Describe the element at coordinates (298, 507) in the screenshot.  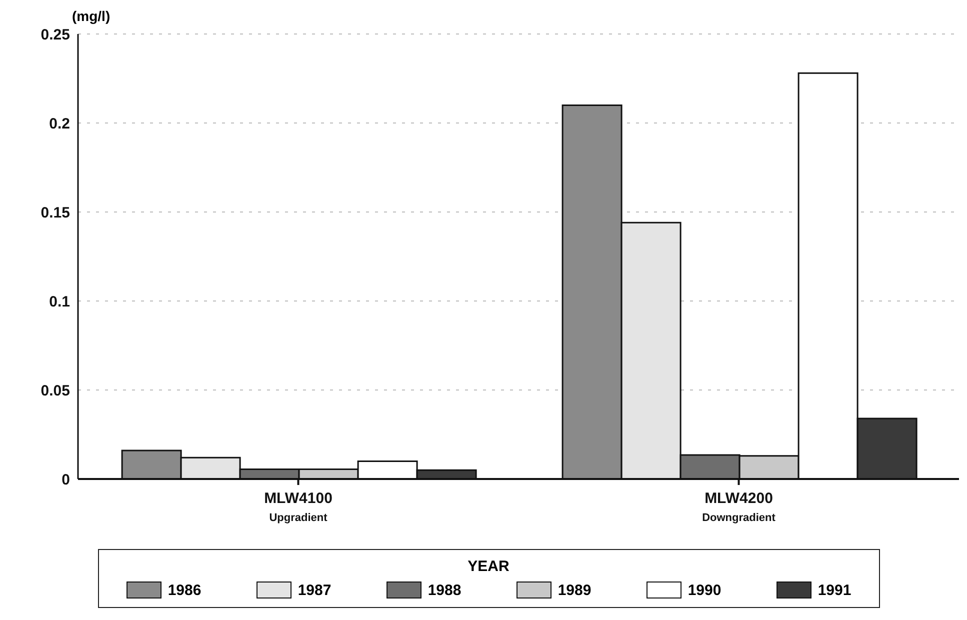
I see `x-tick-label: MLW4100 Upgradient` at that location.